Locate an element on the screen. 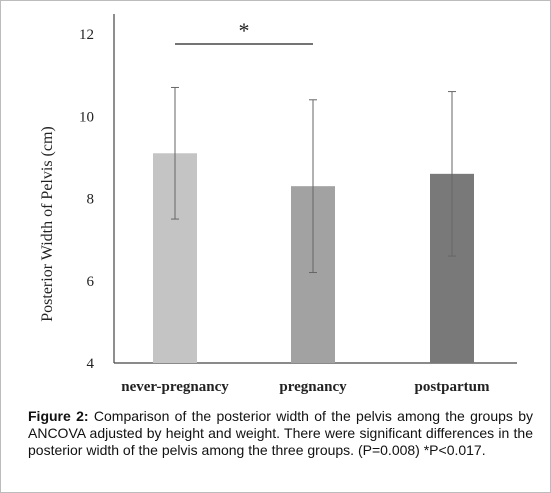 This screenshot has height=493, width=551. caption-label: Figure 2: is located at coordinates (58, 416).